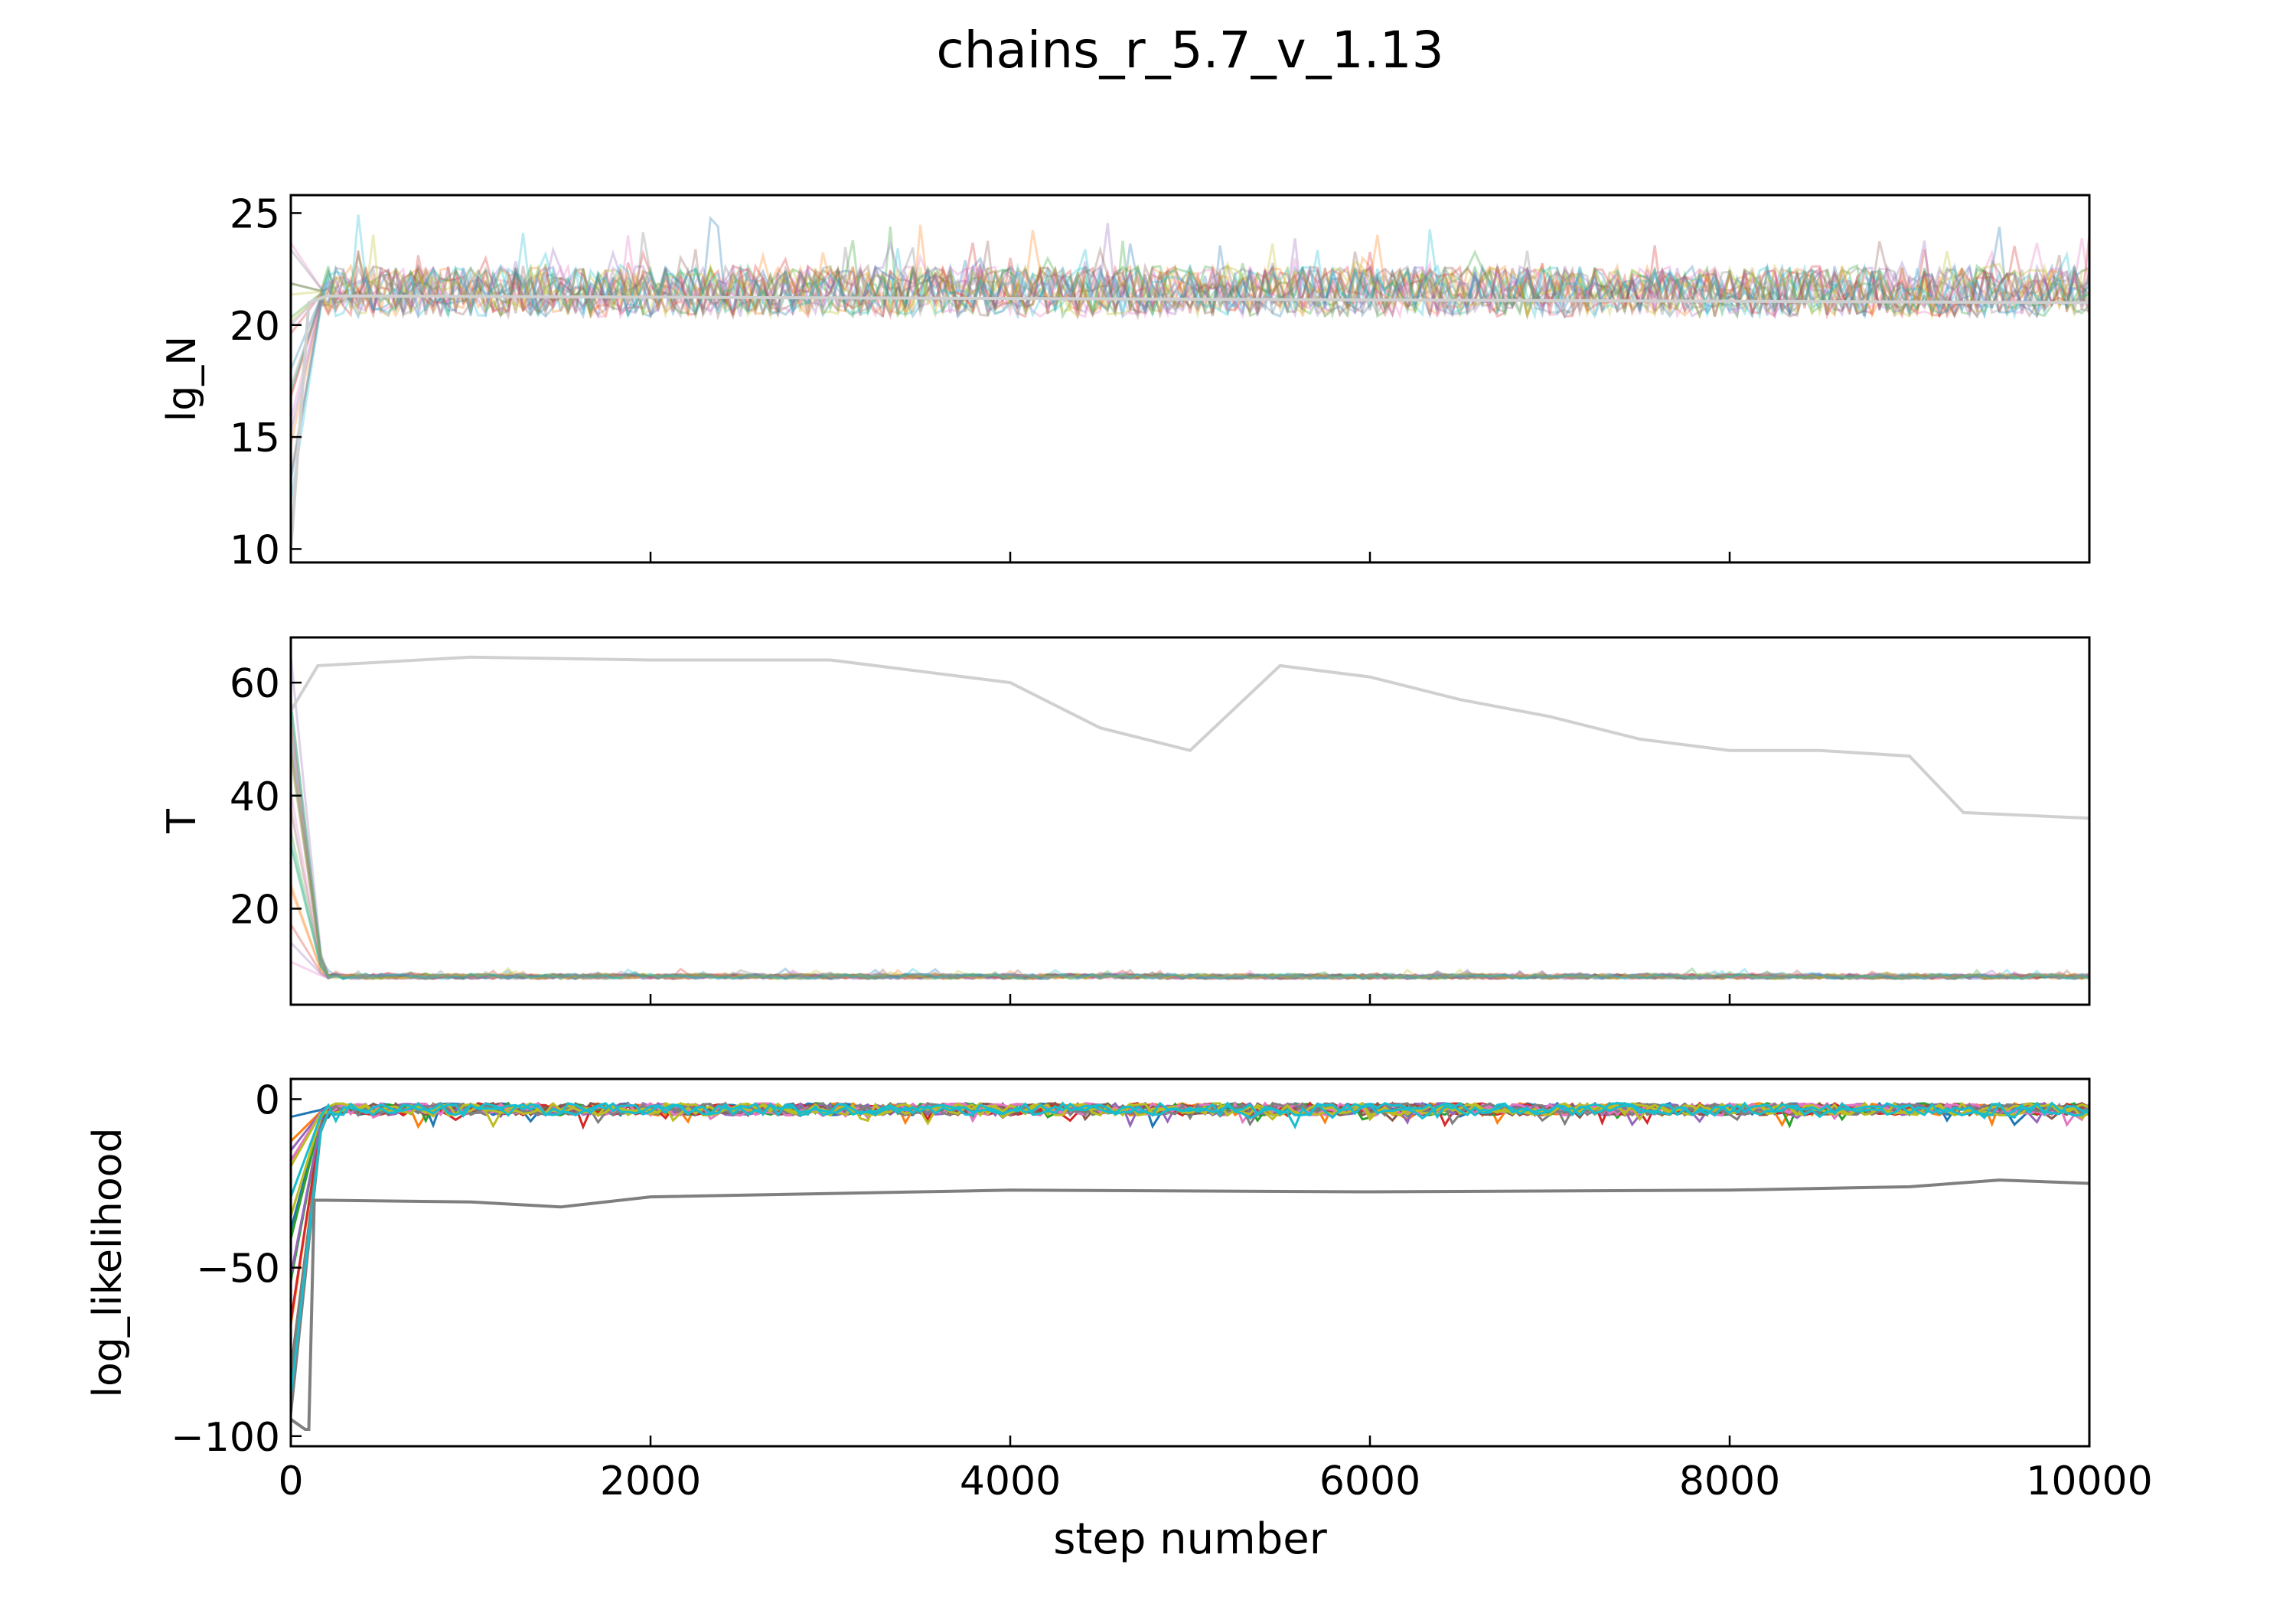 The height and width of the screenshot is (1610, 2296). I want to click on lg-n-y-tick-label: 25, so click(255, 214).